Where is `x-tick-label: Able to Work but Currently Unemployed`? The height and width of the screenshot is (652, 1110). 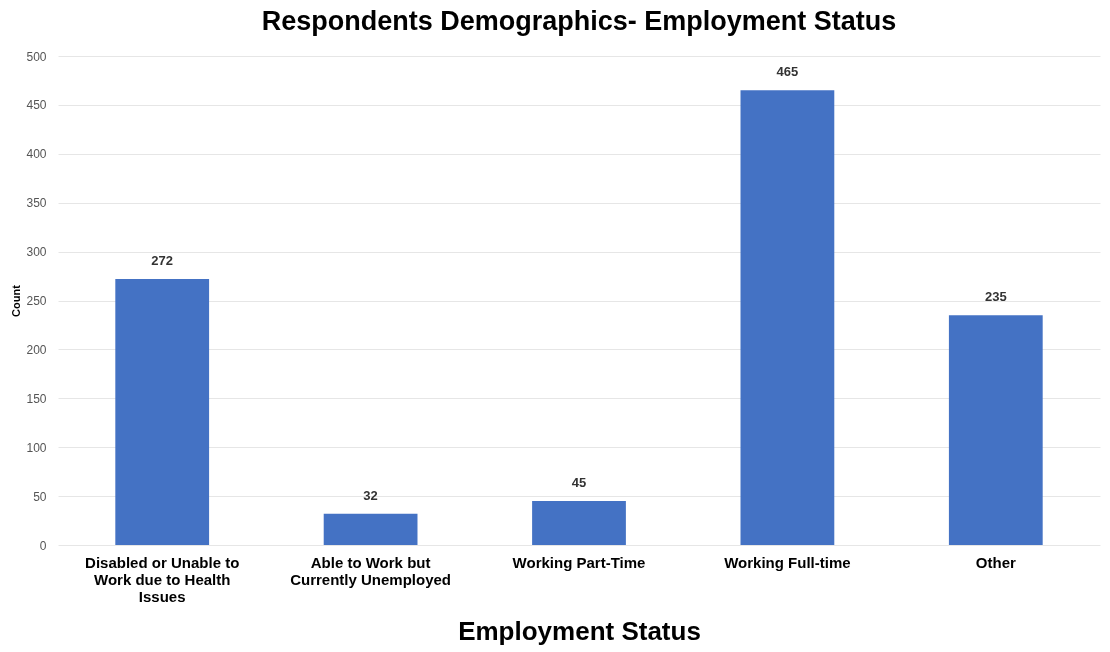 x-tick-label: Able to Work but Currently Unemployed is located at coordinates (371, 570).